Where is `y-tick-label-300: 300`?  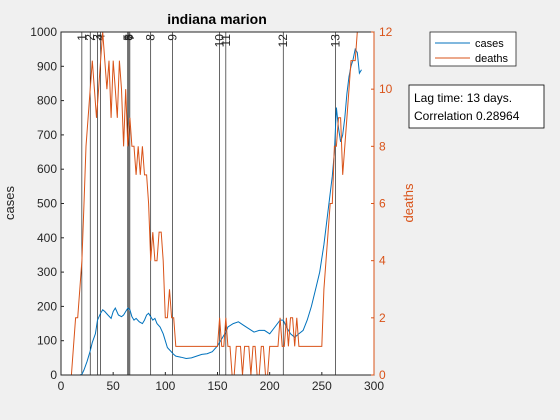
y-tick-label-300: 300 is located at coordinates (47, 272).